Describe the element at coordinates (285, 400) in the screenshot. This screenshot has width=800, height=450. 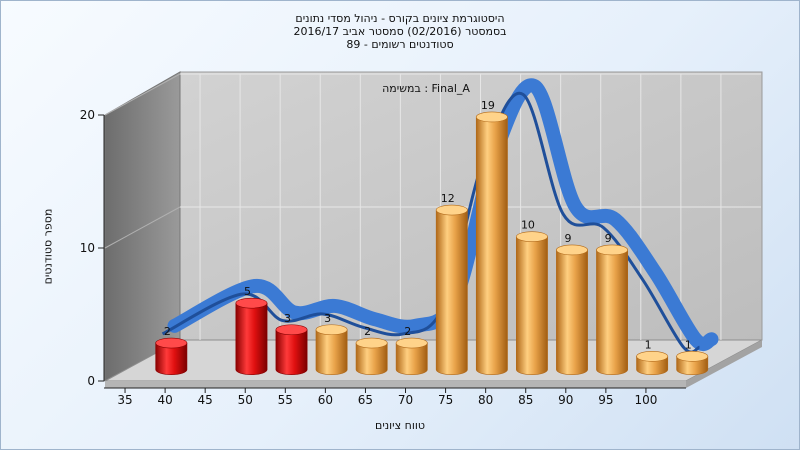
I see `x-tick-label: 55` at that location.